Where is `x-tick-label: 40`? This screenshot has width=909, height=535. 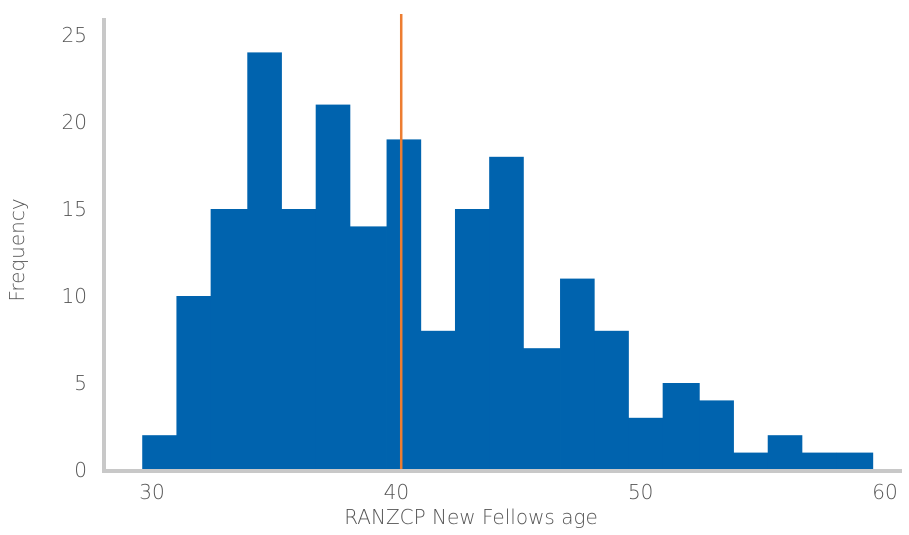 x-tick-label: 40 is located at coordinates (396, 492).